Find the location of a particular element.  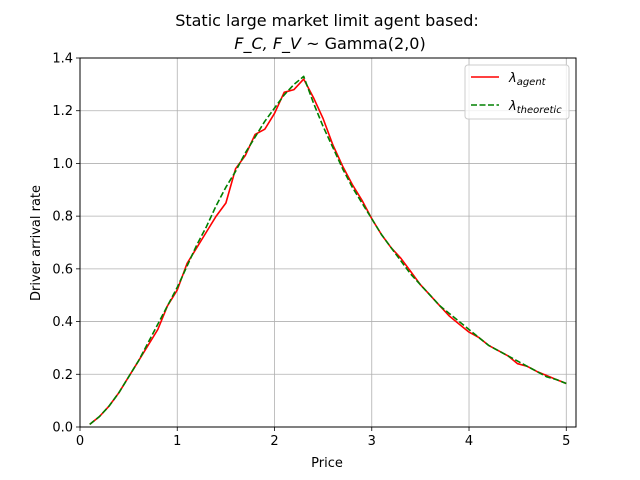

legend-agent-base: λ is located at coordinates (512, 78).